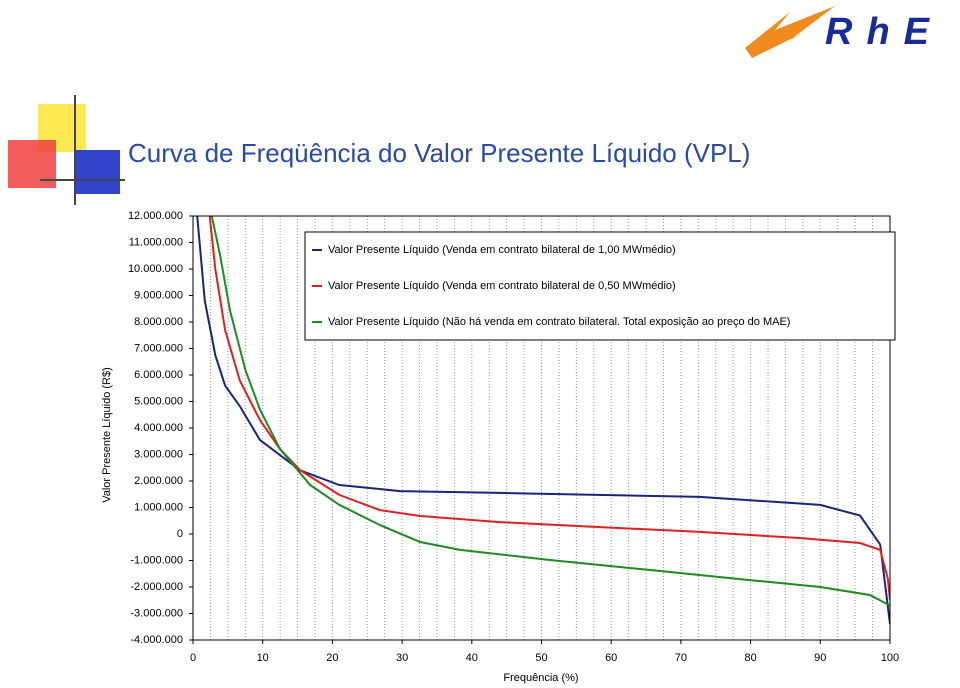 The height and width of the screenshot is (688, 960). What do you see at coordinates (193, 658) in the screenshot?
I see `x-tick-label: 0` at bounding box center [193, 658].